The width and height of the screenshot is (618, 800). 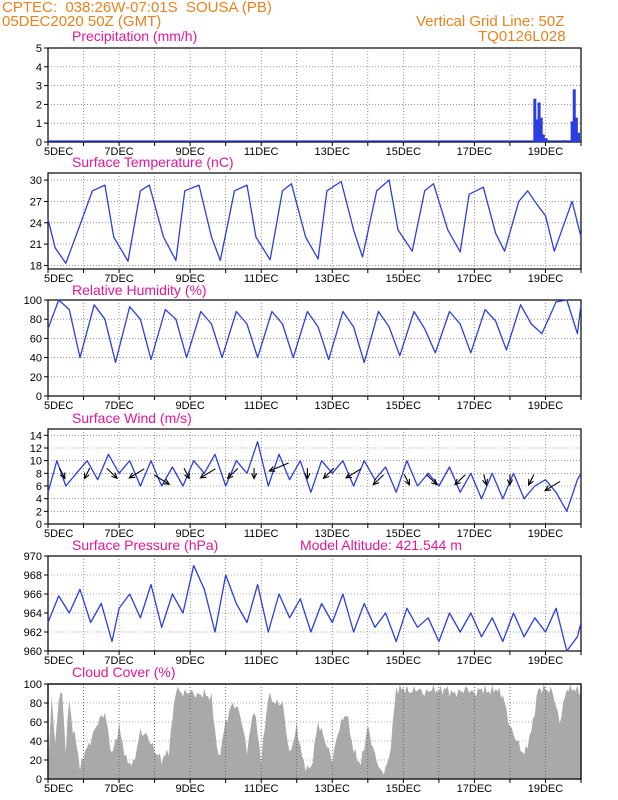 I want to click on rh-xtick-label: 11DEC, so click(x=261, y=406).